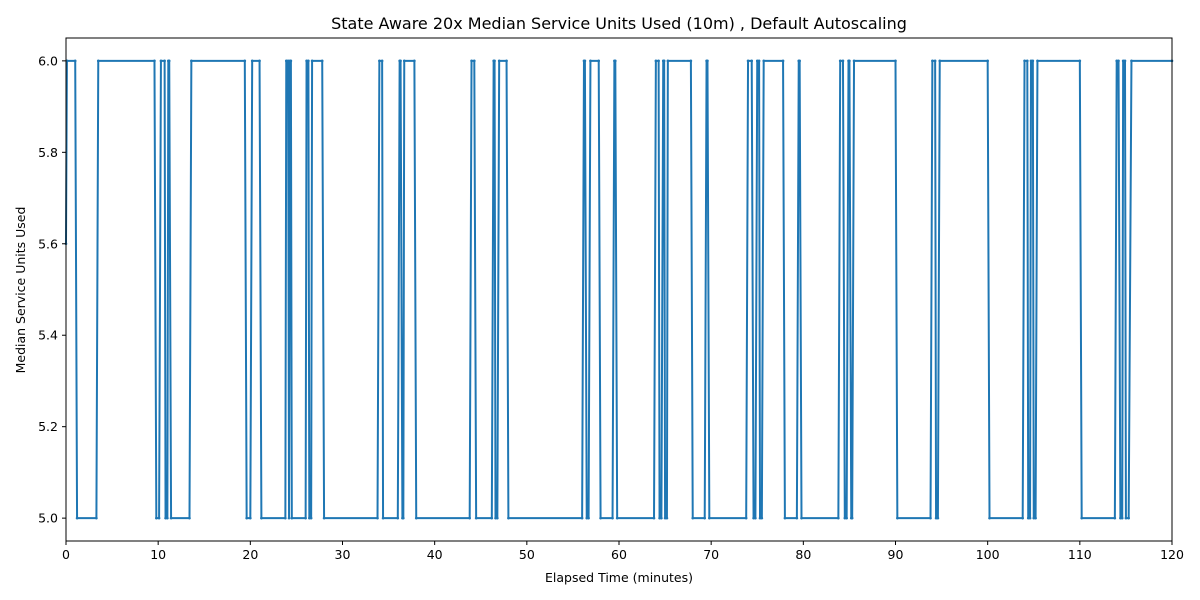  What do you see at coordinates (1080, 554) in the screenshot?
I see `x-tick-label: 110` at bounding box center [1080, 554].